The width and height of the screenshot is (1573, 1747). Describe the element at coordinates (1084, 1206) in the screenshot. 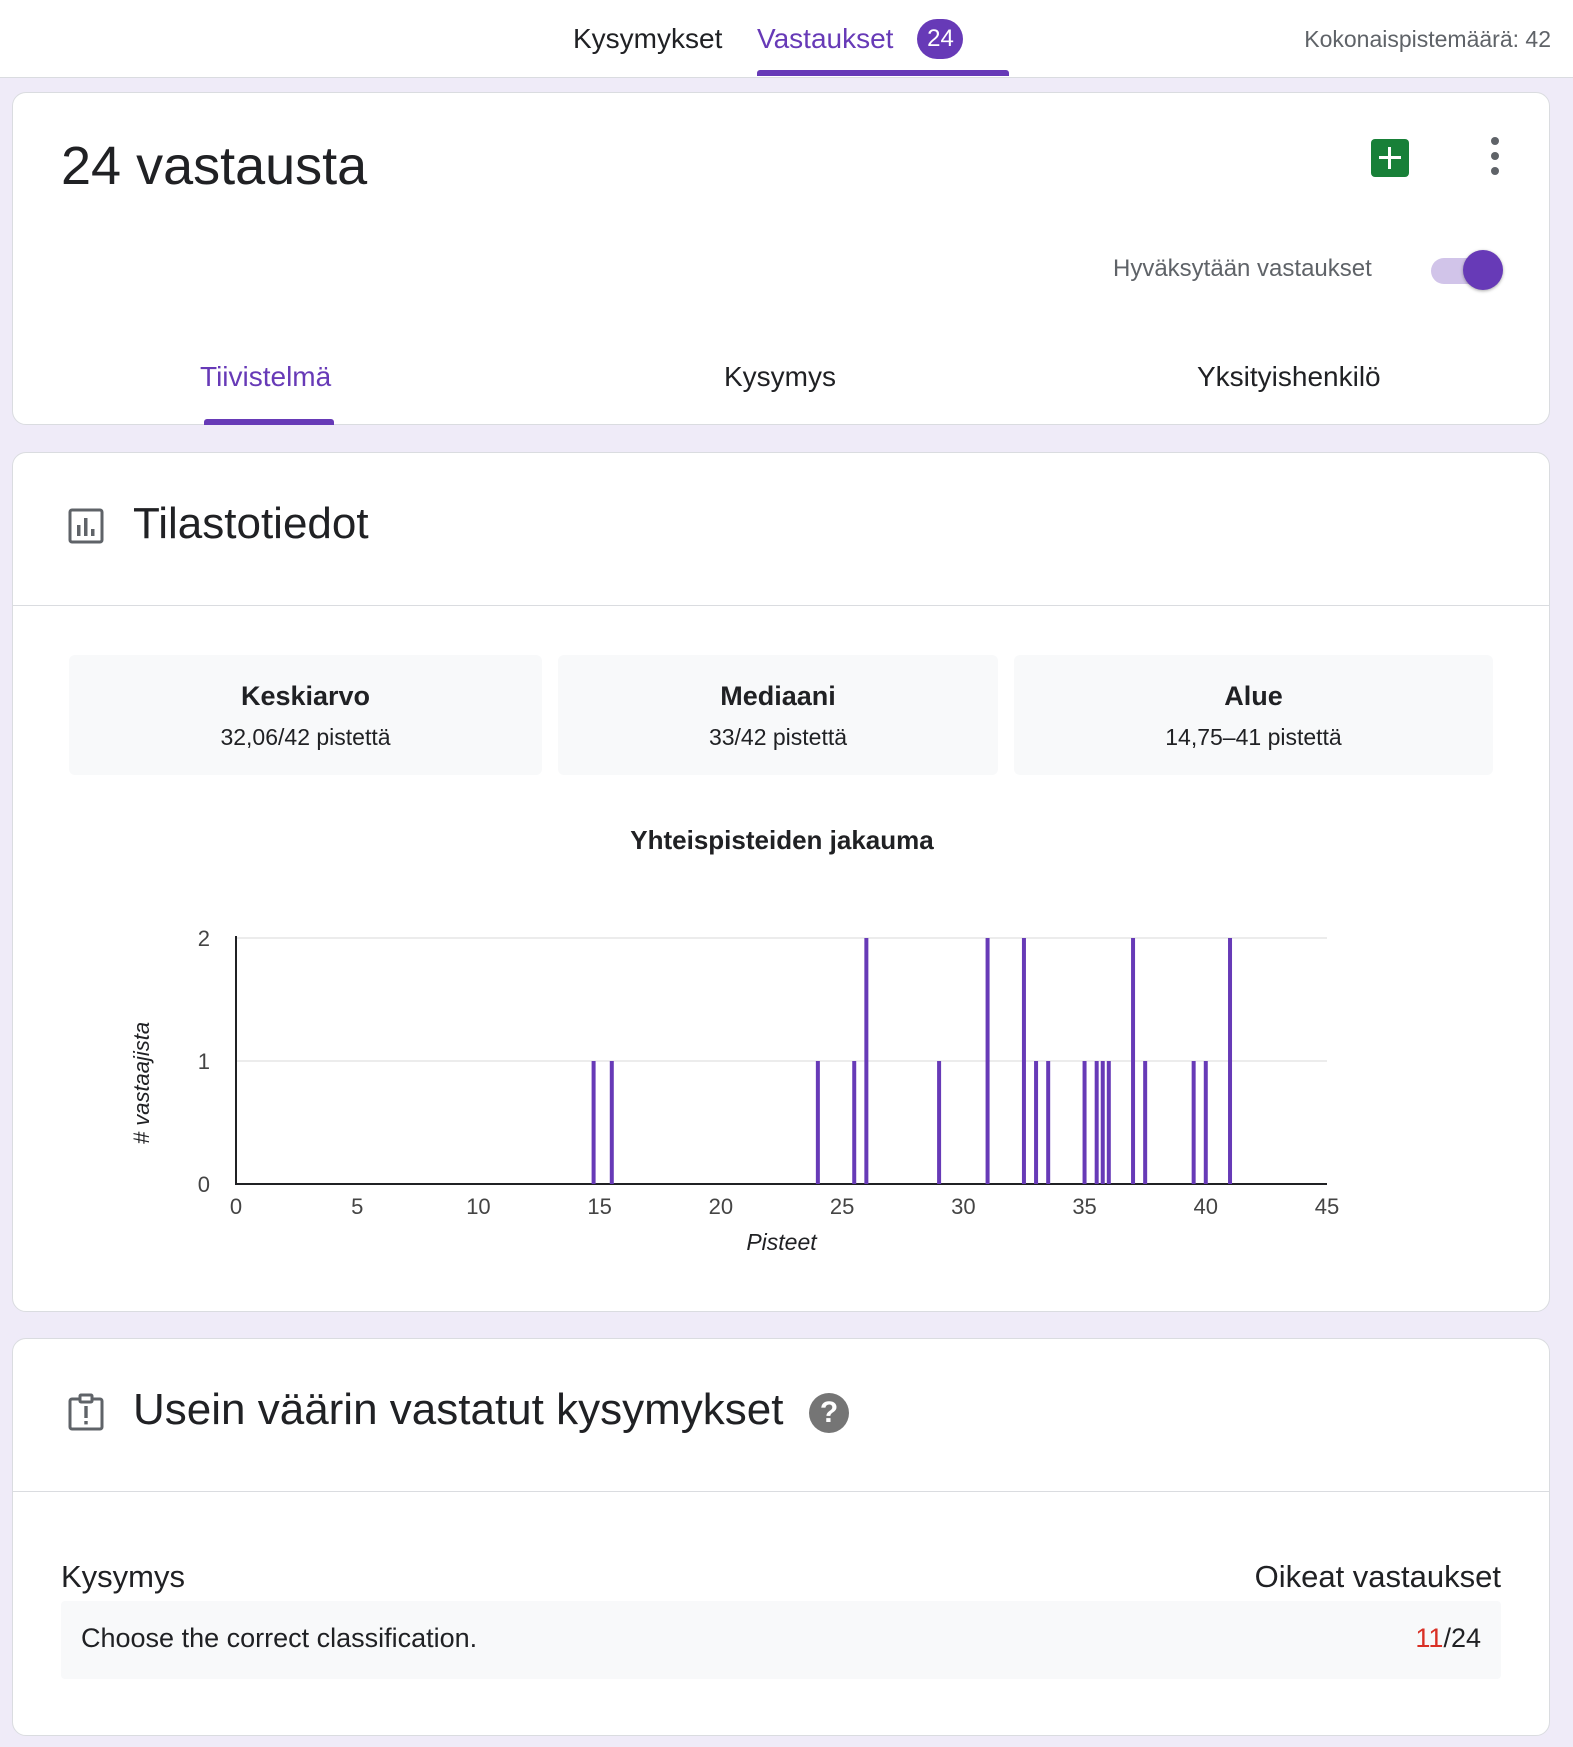

I see `x-tick-label: 35` at that location.